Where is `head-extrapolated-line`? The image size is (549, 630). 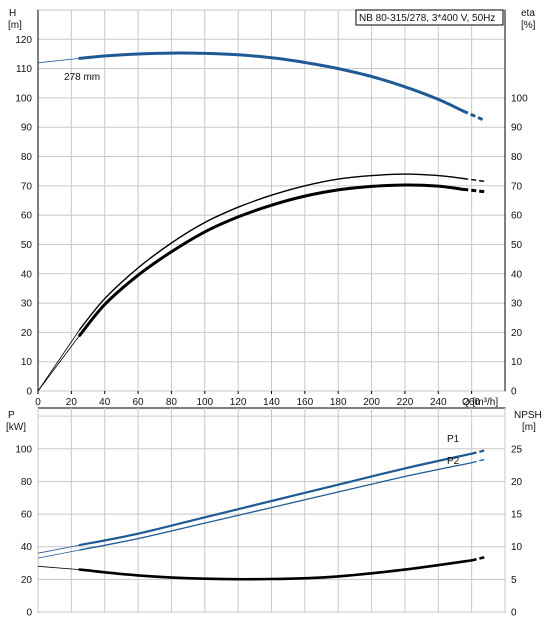
head-extrapolated-line is located at coordinates (58, 61).